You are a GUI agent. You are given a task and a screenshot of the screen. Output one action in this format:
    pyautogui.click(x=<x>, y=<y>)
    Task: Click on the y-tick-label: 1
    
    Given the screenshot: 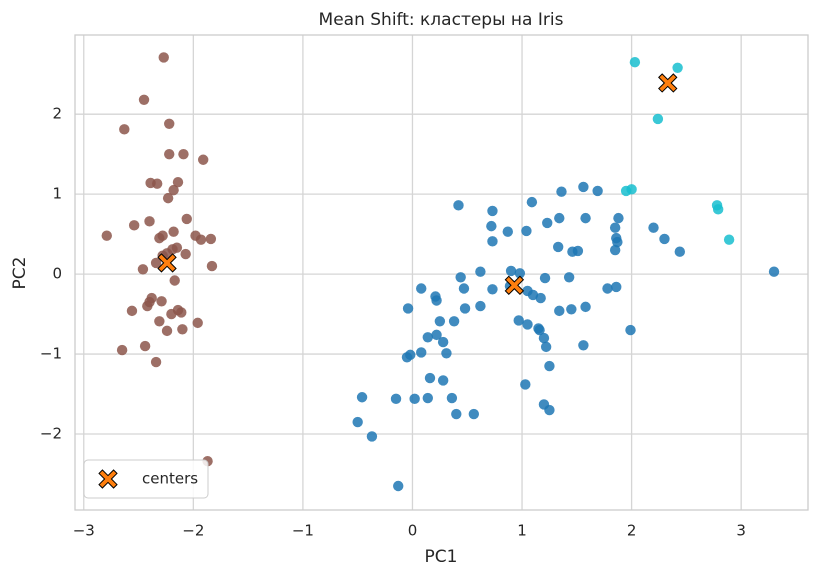 What is the action you would take?
    pyautogui.click(x=57, y=194)
    